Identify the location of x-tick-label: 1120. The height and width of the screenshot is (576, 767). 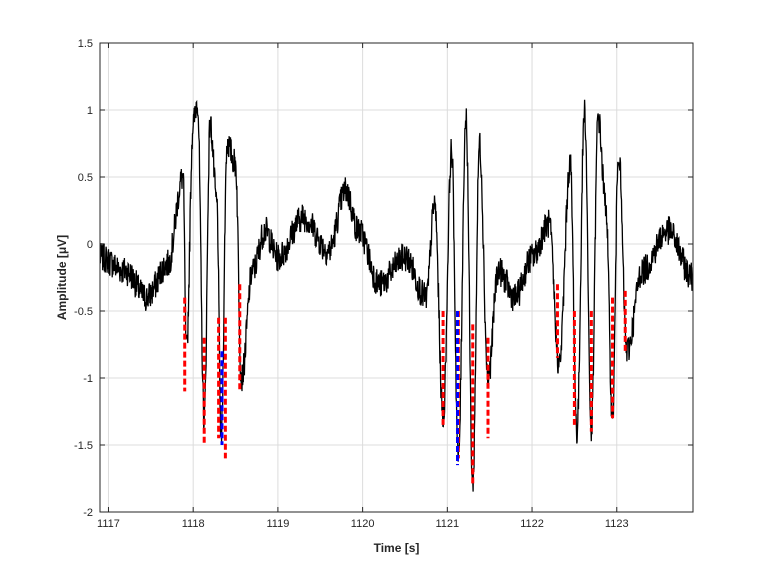
(363, 524).